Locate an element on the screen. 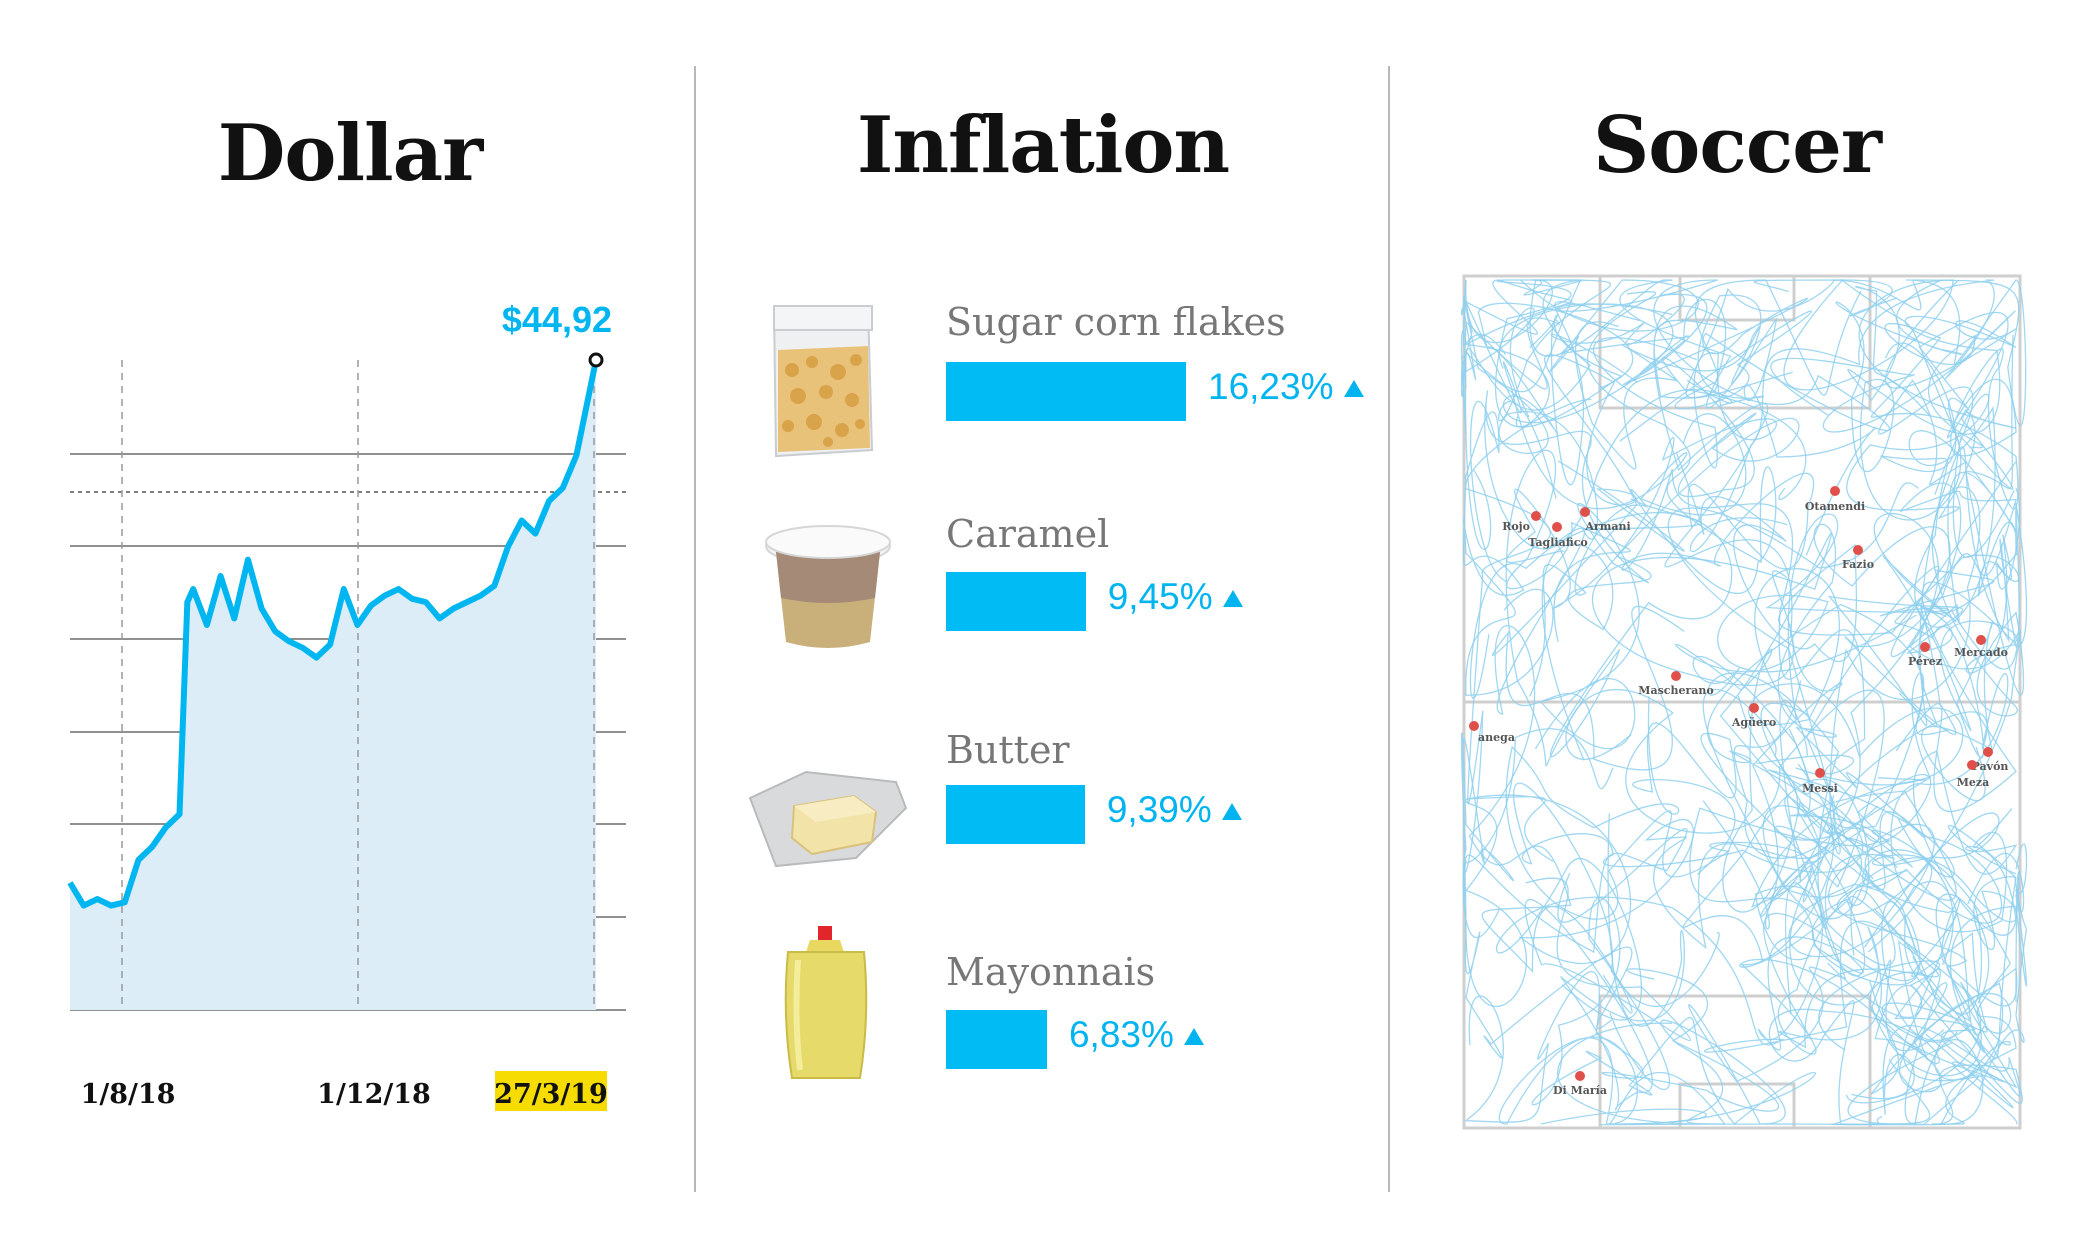 The width and height of the screenshot is (2084, 1250). player-name: Pavón is located at coordinates (1990, 766).